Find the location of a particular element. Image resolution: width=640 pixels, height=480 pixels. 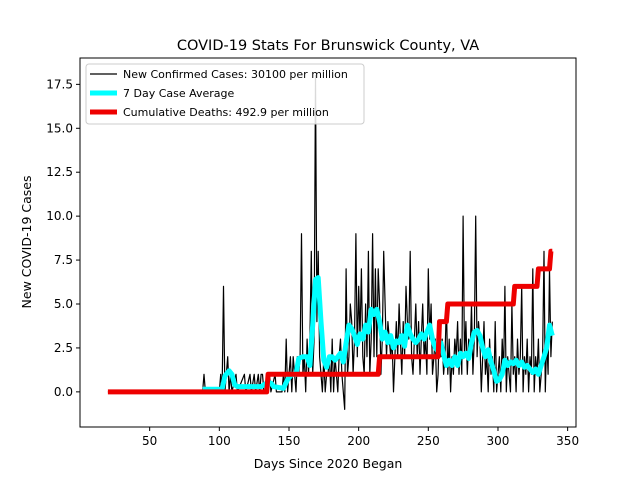

legend-entry-7day-average-label: 7 Day Case Average is located at coordinates (179, 93).